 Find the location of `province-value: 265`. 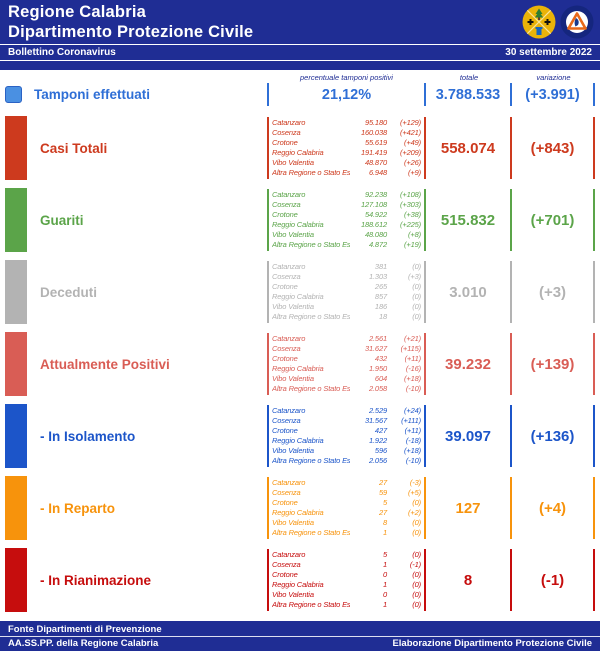

province-value: 265 is located at coordinates (380, 286).